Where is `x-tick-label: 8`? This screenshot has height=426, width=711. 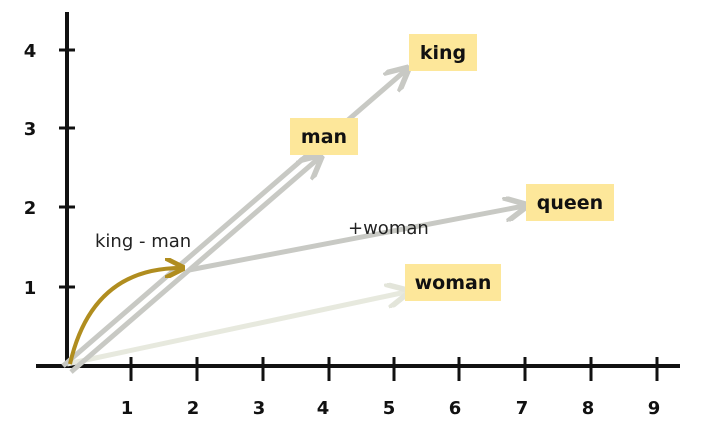 x-tick-label: 8 is located at coordinates (588, 408).